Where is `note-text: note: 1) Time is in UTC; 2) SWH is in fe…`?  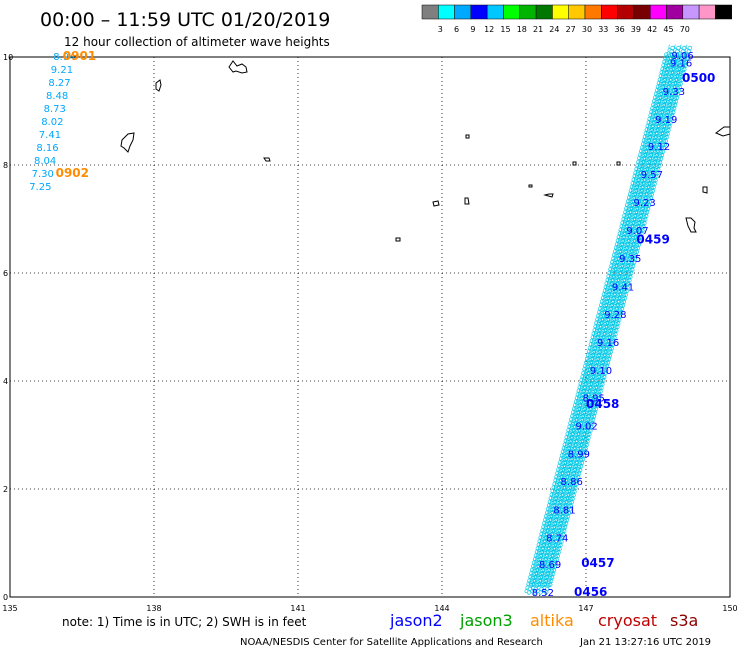 note-text: note: 1) Time is in UTC; 2) SWH is in fe… is located at coordinates (184, 622).